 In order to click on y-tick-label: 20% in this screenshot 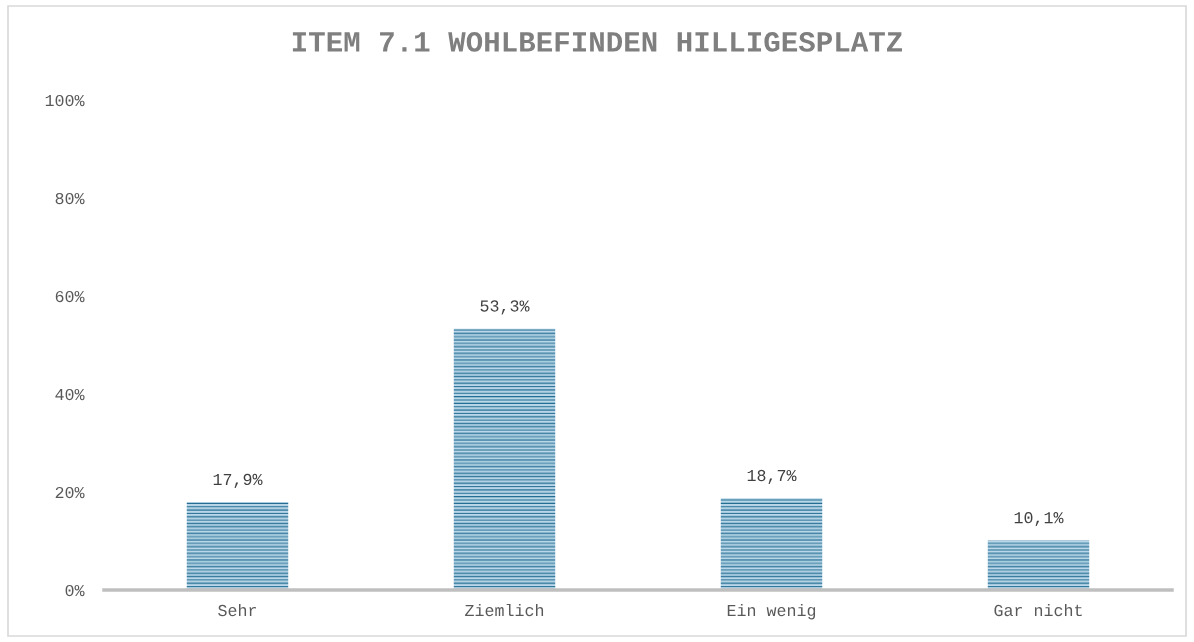, I will do `click(70, 492)`.